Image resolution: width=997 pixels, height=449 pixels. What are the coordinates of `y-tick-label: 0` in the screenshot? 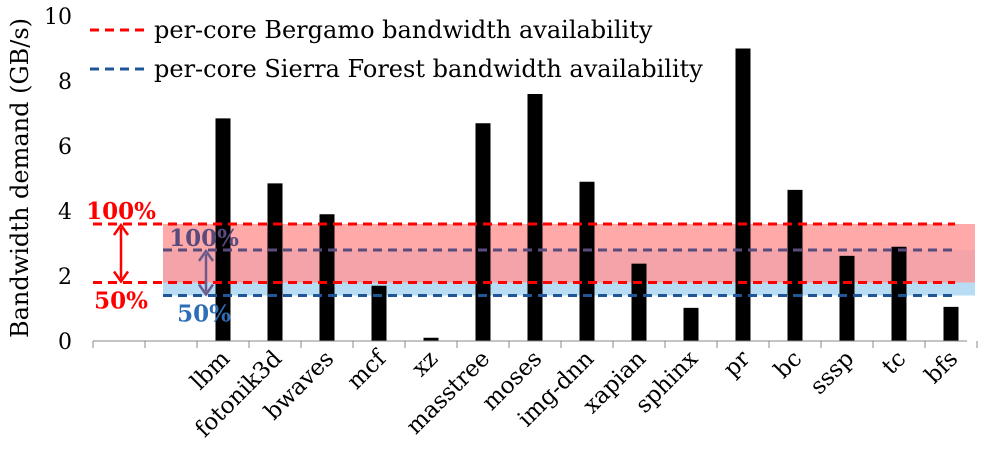 It's located at (65, 342).